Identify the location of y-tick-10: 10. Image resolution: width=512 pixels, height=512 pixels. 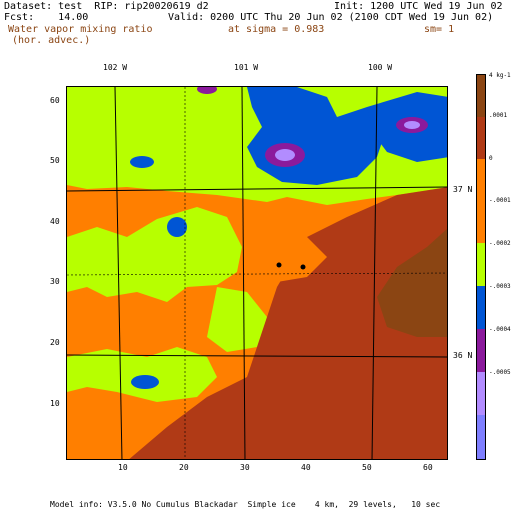
(55, 403).